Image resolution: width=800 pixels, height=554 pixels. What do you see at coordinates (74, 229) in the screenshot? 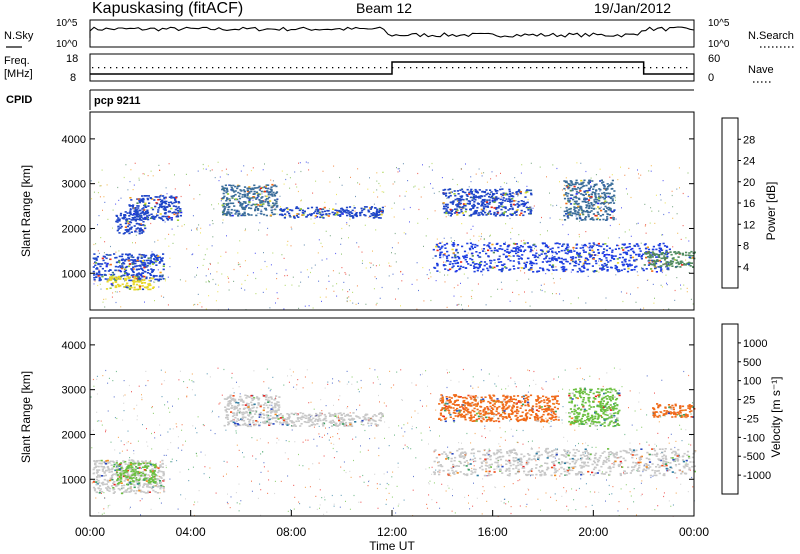
I see `y-tick-label: 2000` at bounding box center [74, 229].